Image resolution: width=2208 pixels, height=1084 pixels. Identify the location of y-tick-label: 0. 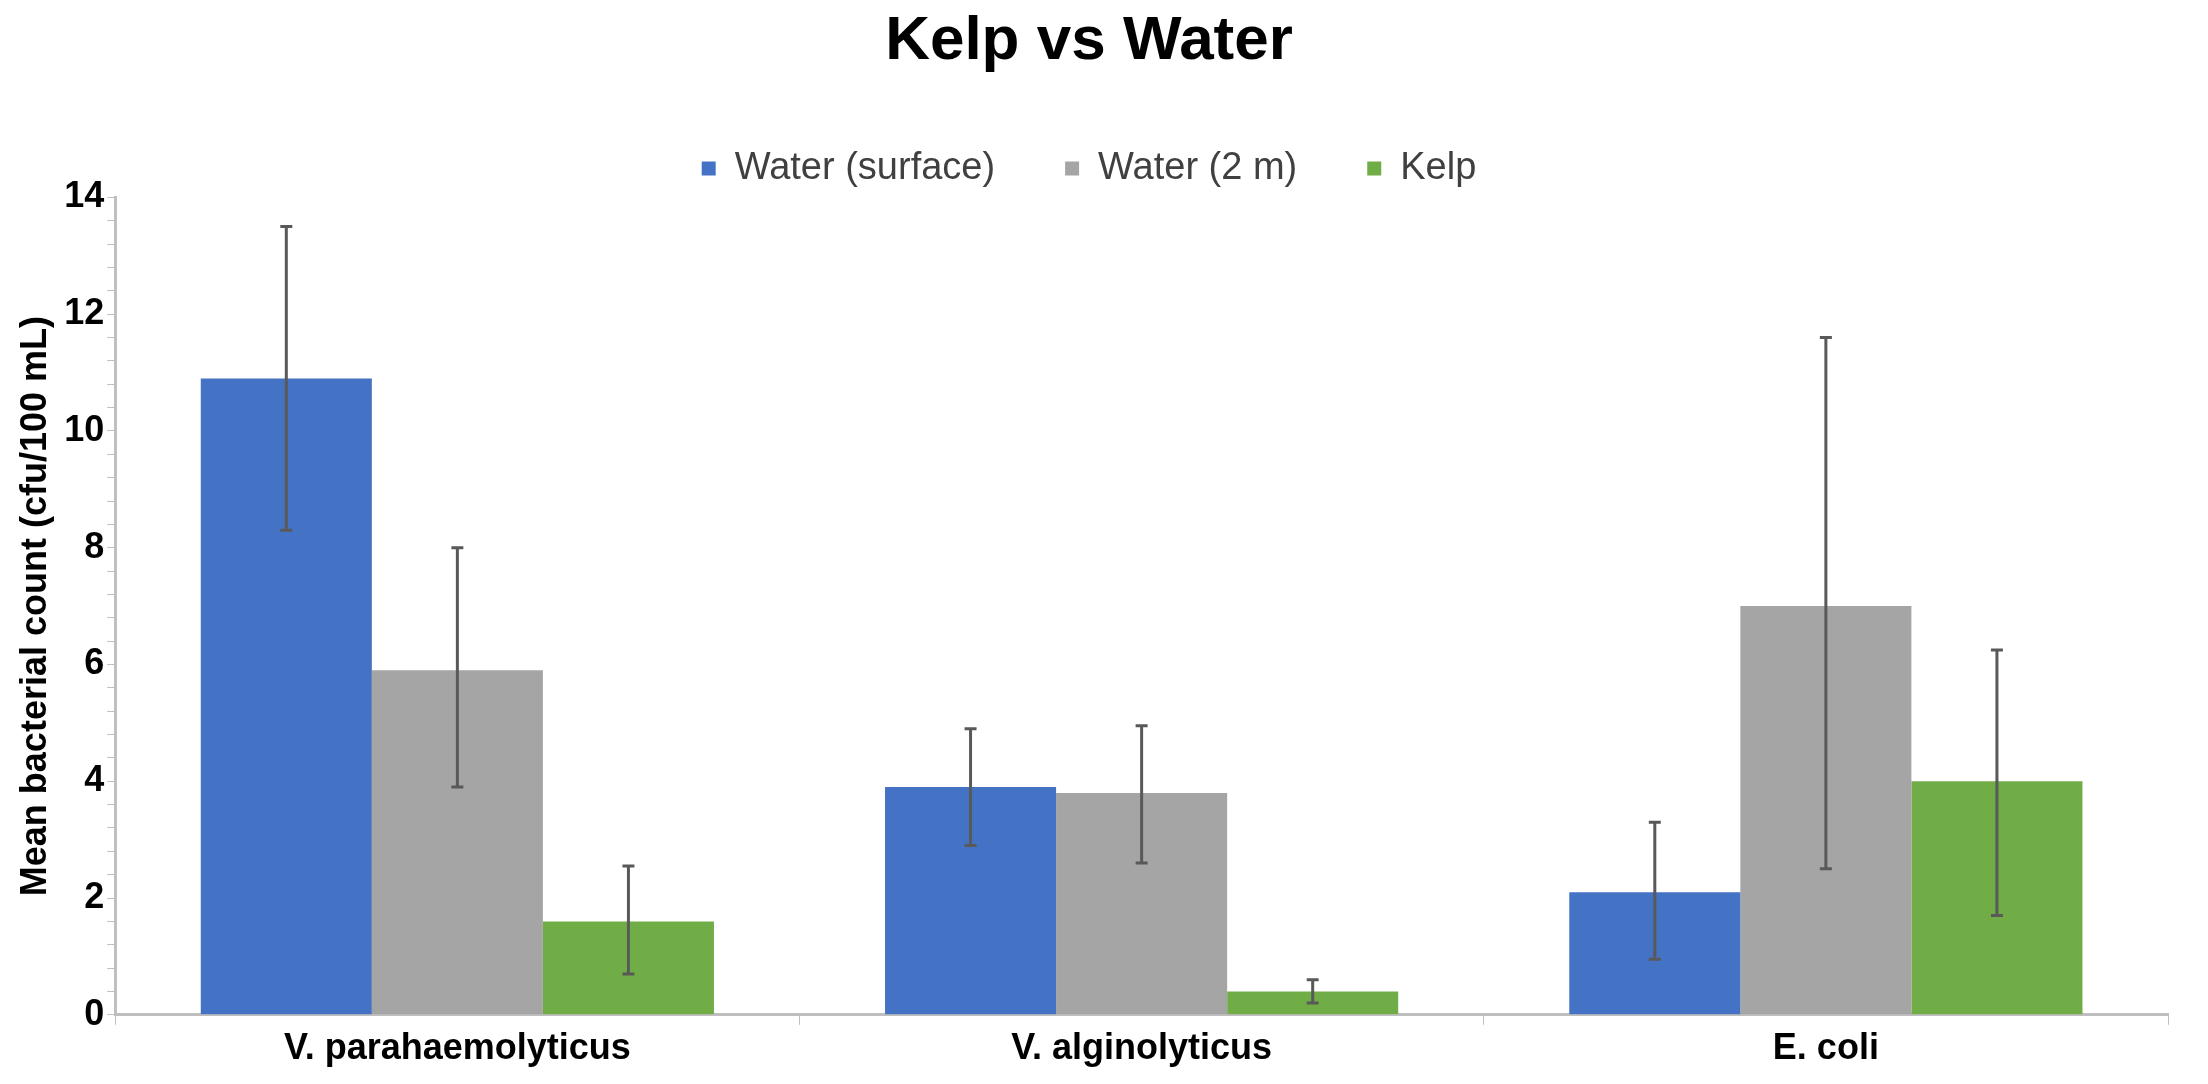
(94, 1012).